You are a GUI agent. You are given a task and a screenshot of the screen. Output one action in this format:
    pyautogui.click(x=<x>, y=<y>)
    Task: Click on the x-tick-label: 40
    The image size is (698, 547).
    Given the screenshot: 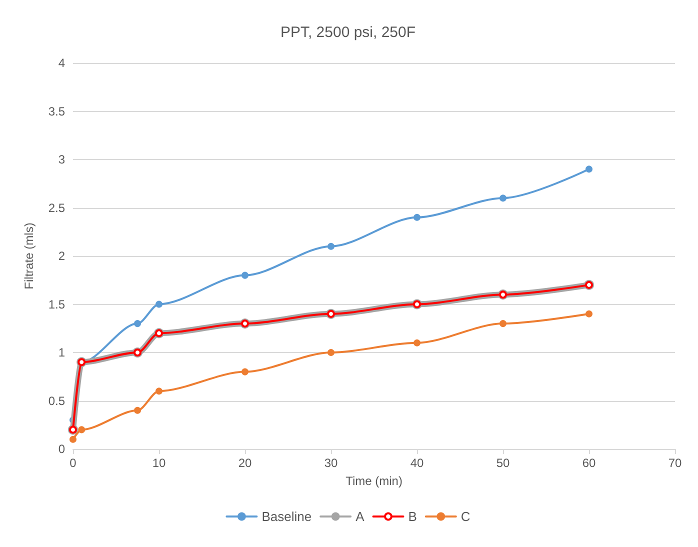 What is the action you would take?
    pyautogui.click(x=417, y=463)
    